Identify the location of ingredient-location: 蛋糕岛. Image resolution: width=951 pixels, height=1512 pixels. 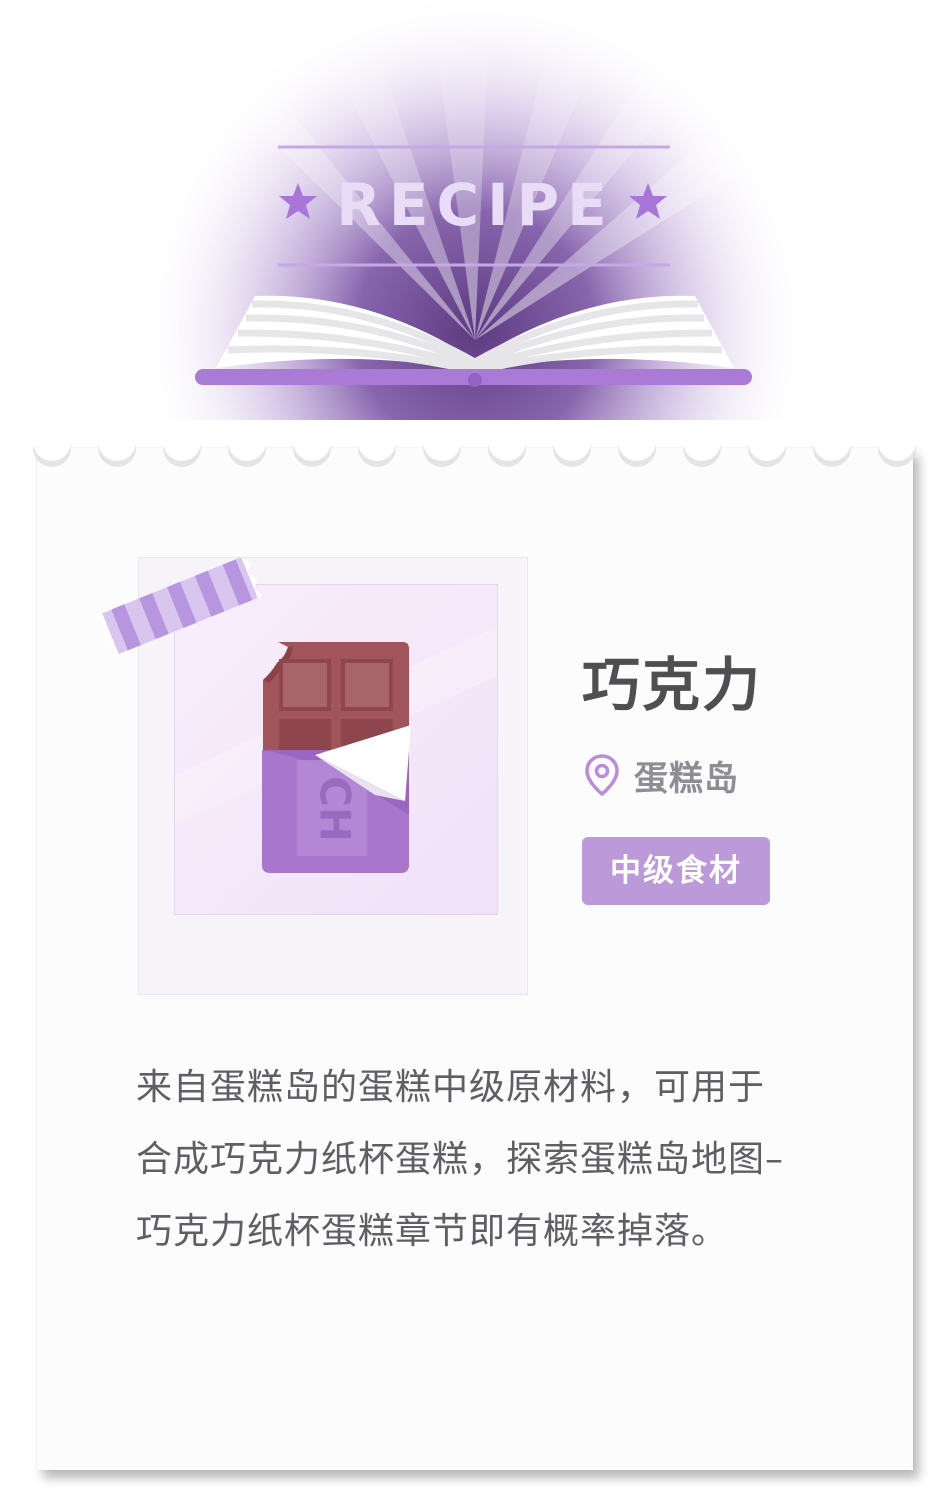
(661, 775).